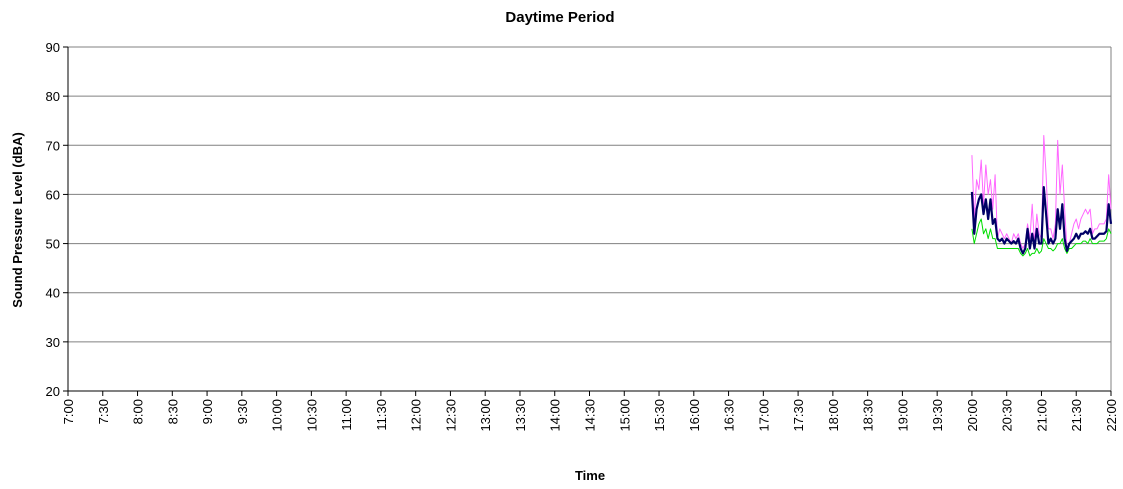  Describe the element at coordinates (659, 415) in the screenshot. I see `x-tick-label: 15:30` at that location.